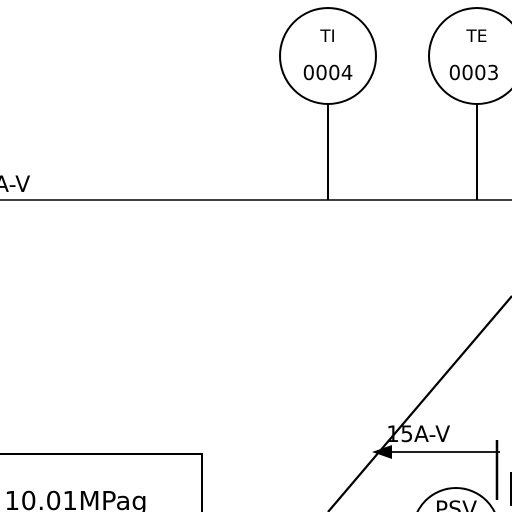  Describe the element at coordinates (328, 73) in the screenshot. I see `instrument-number: 0004` at that location.